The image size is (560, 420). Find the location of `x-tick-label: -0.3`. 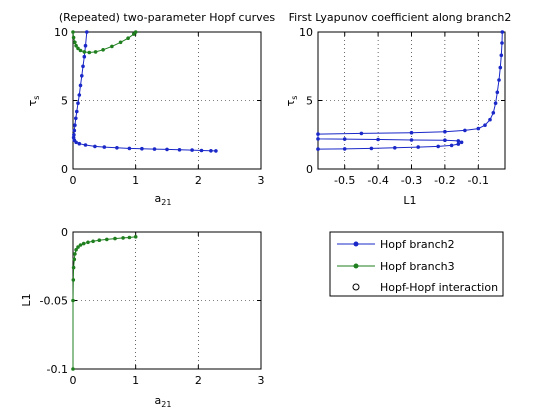

x-tick-label: -0.3 is located at coordinates (411, 180).